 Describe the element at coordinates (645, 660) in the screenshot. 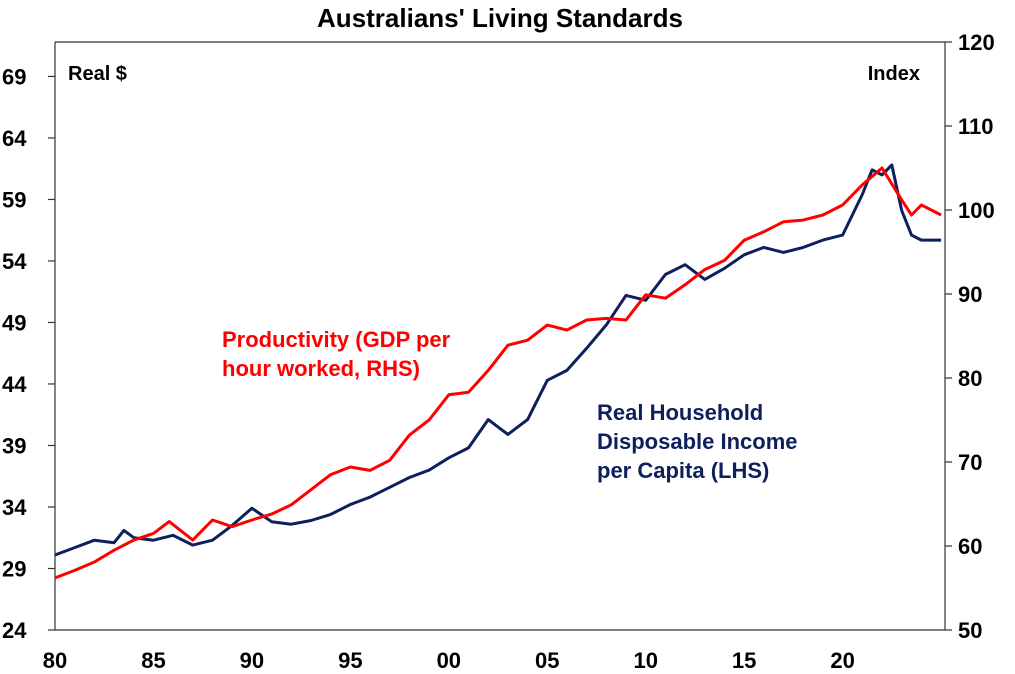

I see `x-tick-label: 10` at that location.